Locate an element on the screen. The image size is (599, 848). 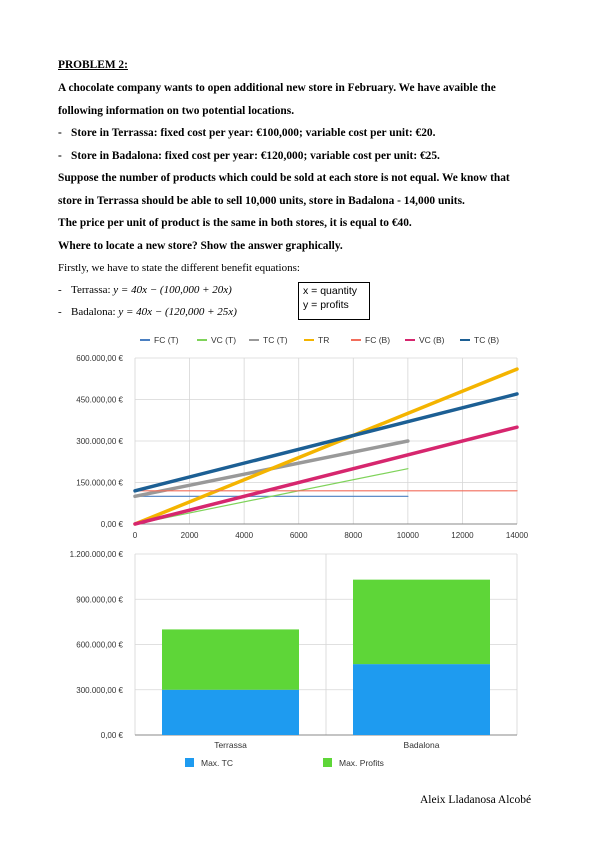
legend-label-3: TR is located at coordinates (323, 340).